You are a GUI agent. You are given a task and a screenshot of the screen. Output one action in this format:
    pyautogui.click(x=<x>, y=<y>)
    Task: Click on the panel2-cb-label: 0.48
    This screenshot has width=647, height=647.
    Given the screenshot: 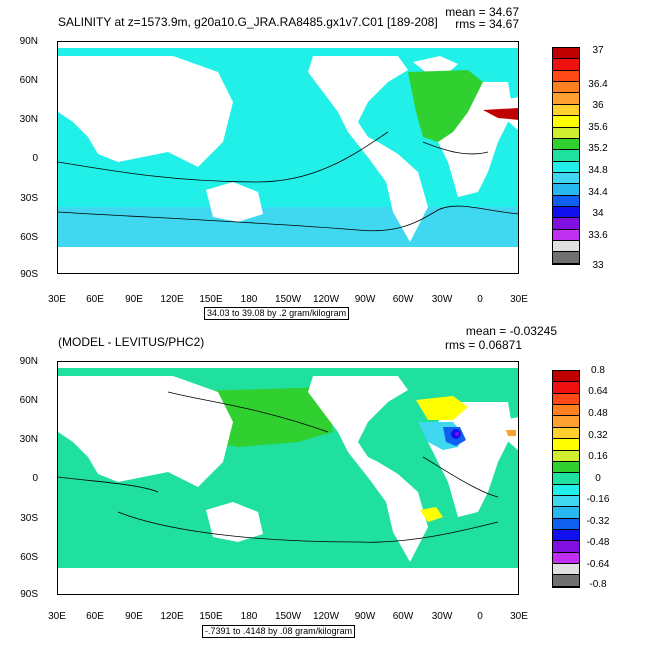 What is the action you would take?
    pyautogui.click(x=598, y=413)
    